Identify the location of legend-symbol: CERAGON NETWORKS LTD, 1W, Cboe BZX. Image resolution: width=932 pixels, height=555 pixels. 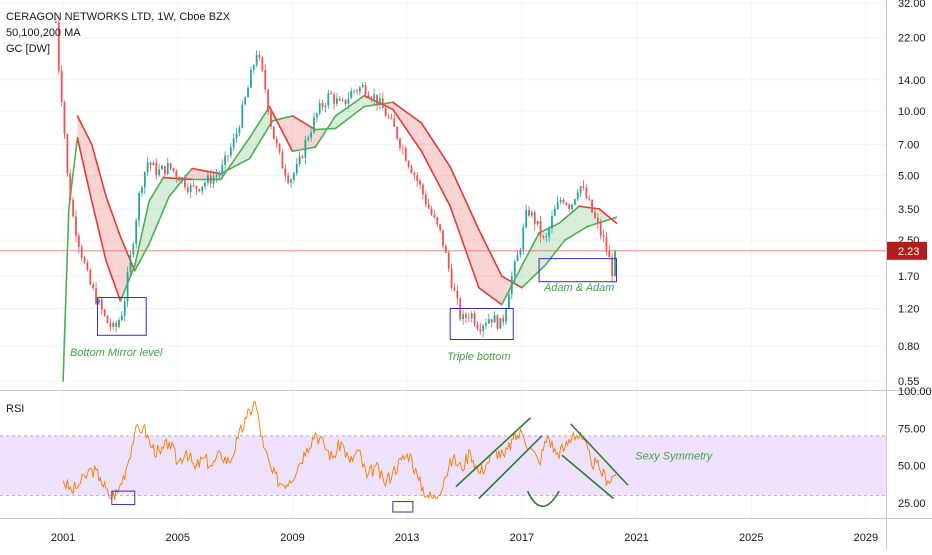
(118, 17).